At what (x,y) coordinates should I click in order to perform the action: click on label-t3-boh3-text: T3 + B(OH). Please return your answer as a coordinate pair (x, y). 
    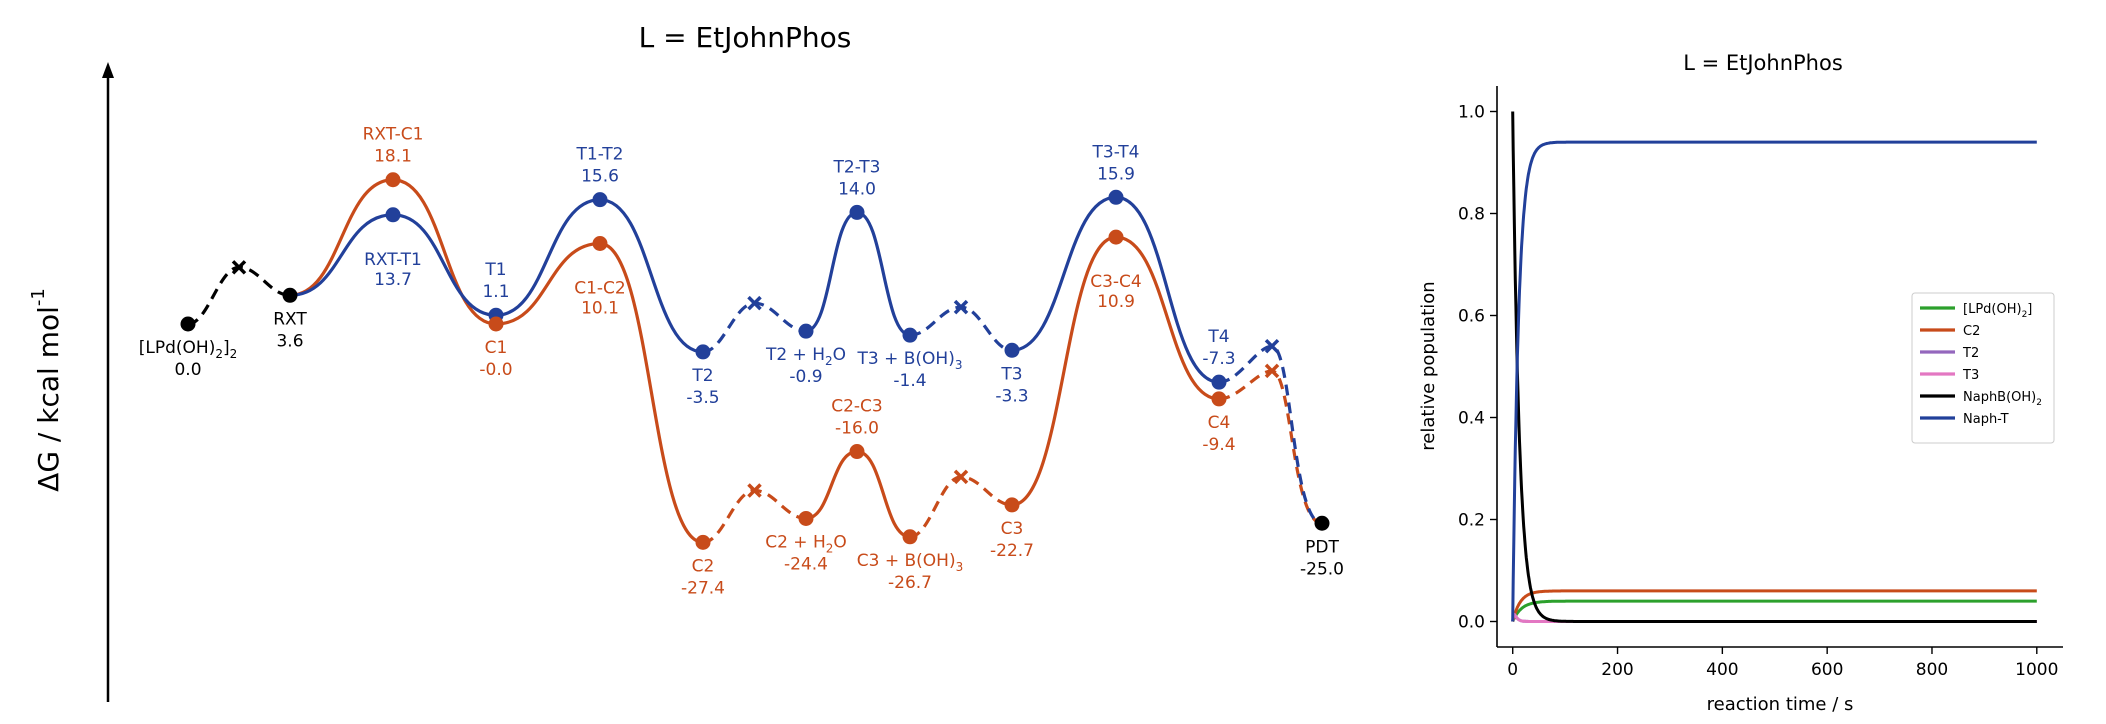
    Looking at the image, I should click on (906, 359).